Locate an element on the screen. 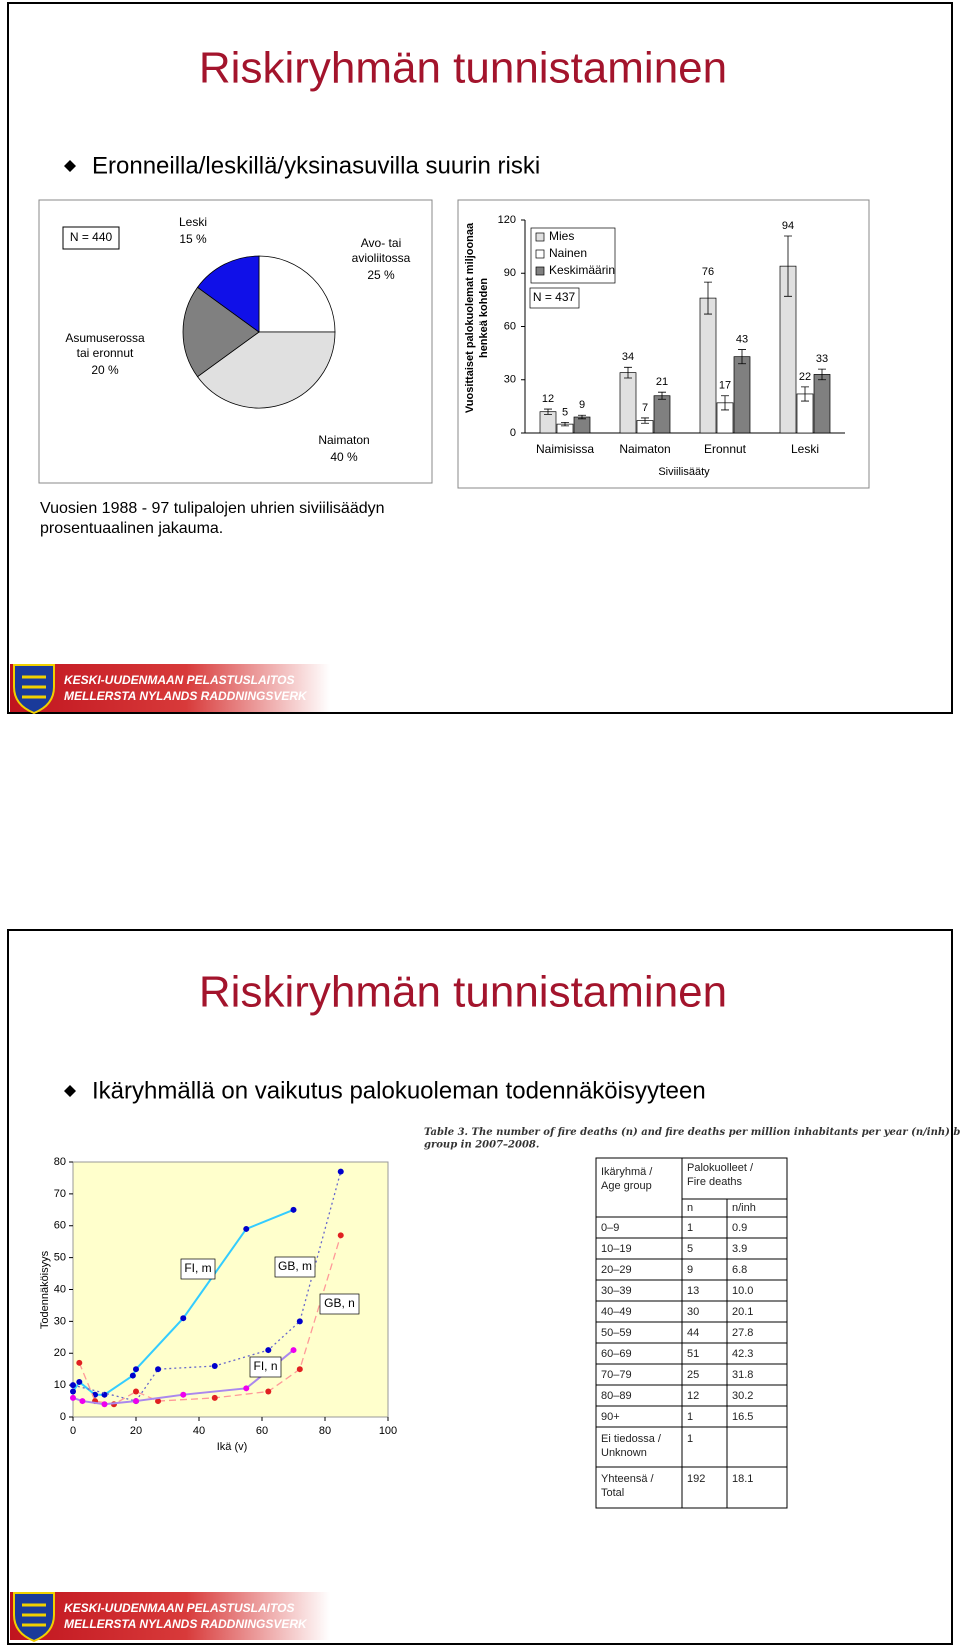 The height and width of the screenshot is (1650, 960). slice-value: 25 % is located at coordinates (381, 275).